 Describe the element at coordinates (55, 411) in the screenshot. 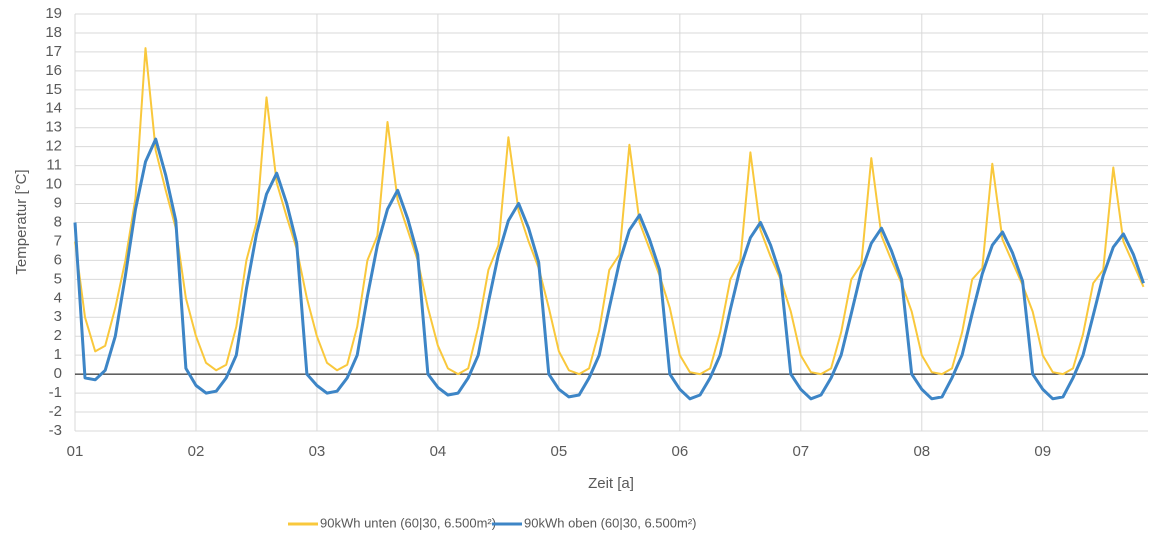

I see `y-tick-label: -2` at that location.